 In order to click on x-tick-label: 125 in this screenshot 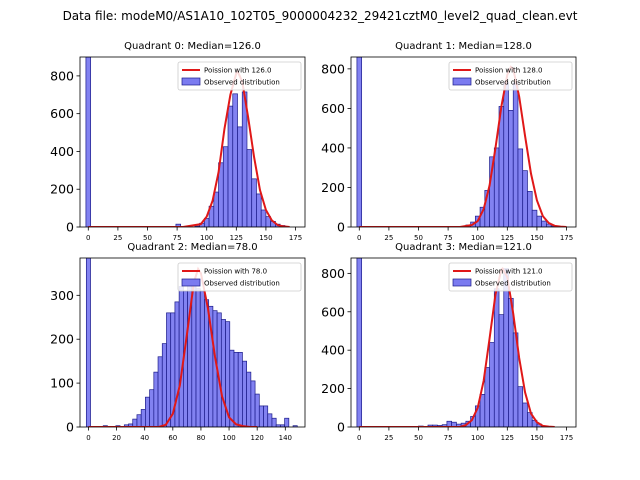, I will do `click(236, 238)`.